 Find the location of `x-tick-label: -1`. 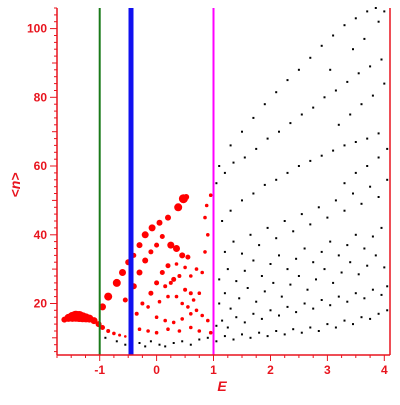

x-tick-label: -1 is located at coordinates (99, 370).